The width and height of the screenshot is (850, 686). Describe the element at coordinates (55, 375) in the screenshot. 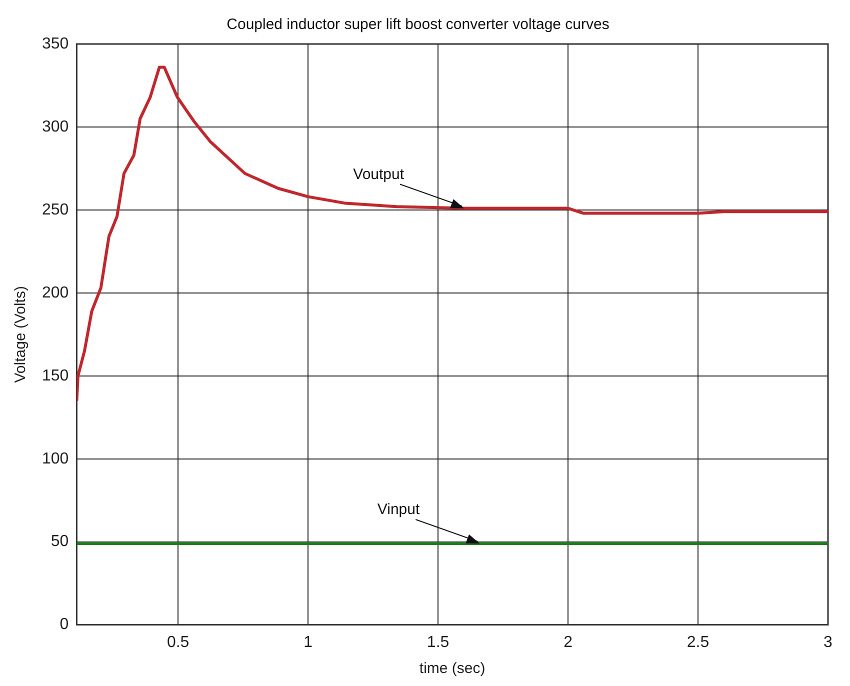

I see `y-tick-label: 150` at that location.